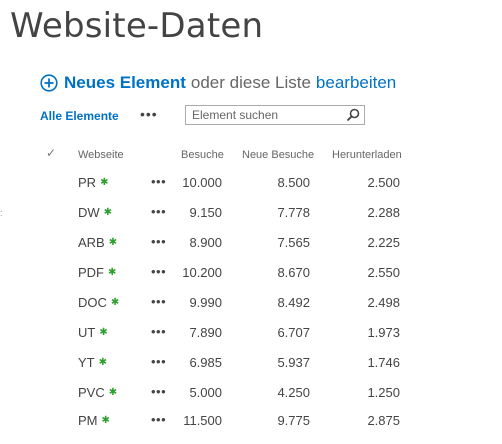  Describe the element at coordinates (353, 115) in the screenshot. I see `search-icon` at that location.